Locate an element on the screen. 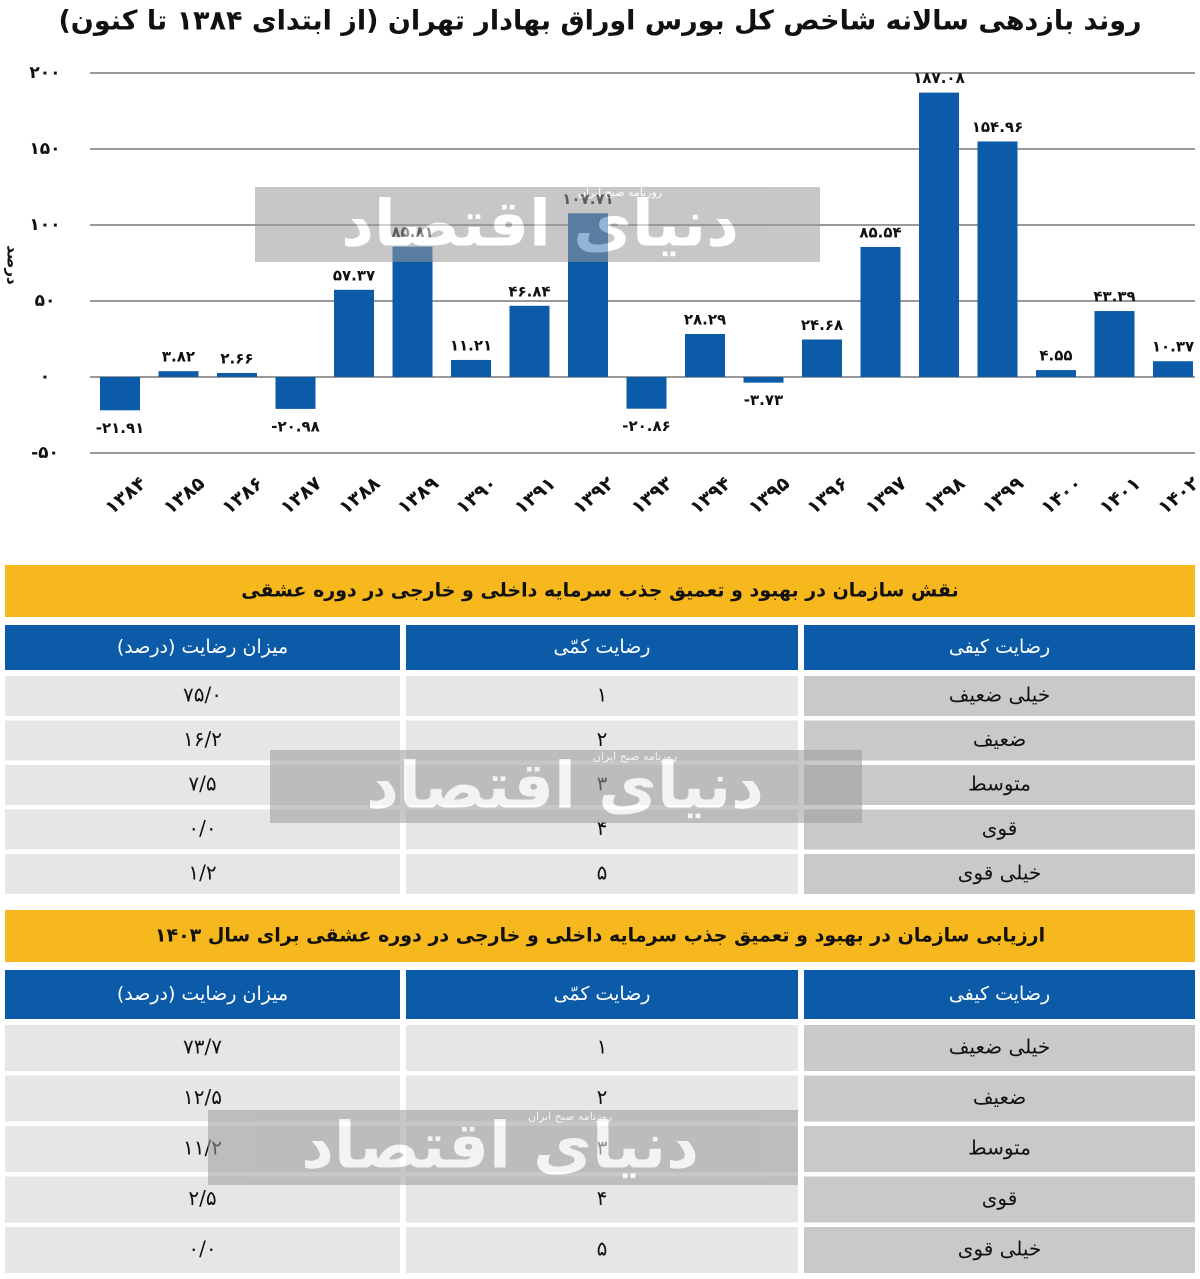  value-label: ۱۰.۳۷ is located at coordinates (1173, 347).